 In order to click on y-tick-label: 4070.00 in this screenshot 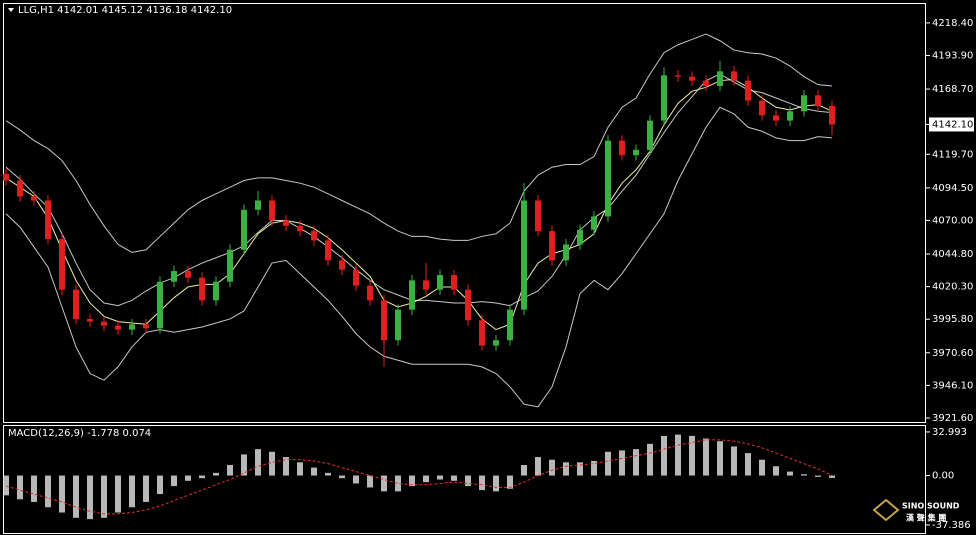, I will do `click(952, 220)`.